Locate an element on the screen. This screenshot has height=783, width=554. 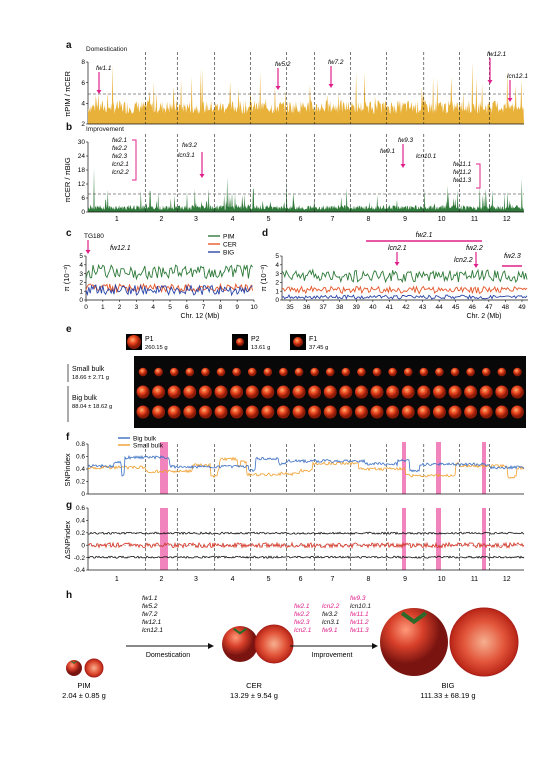
panel-b-y-tick-label: 24 is located at coordinates (82, 156).